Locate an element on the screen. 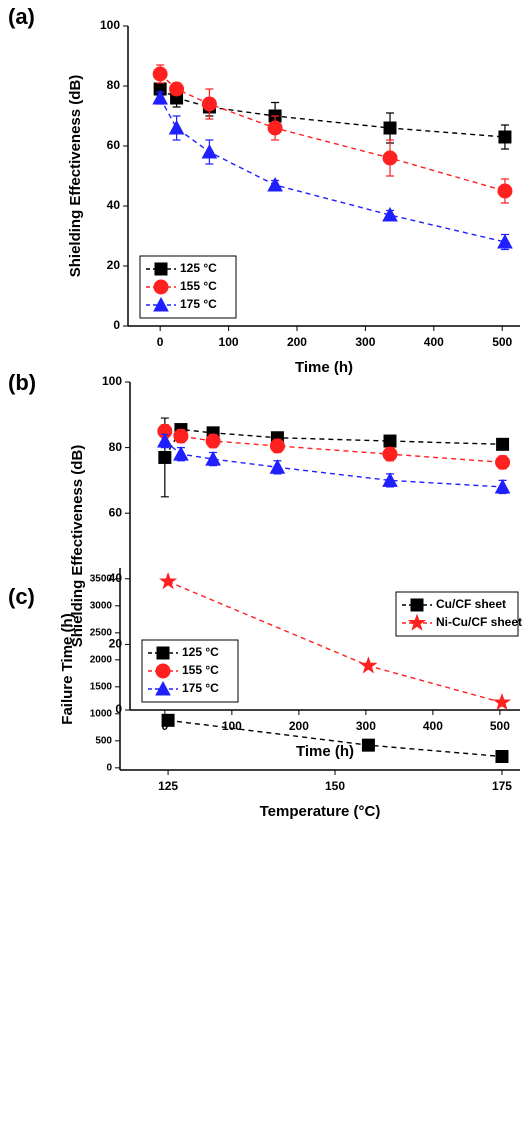 The height and width of the screenshot is (1136, 531). legend-label: Ni-Cu/CF sheet is located at coordinates (479, 622).